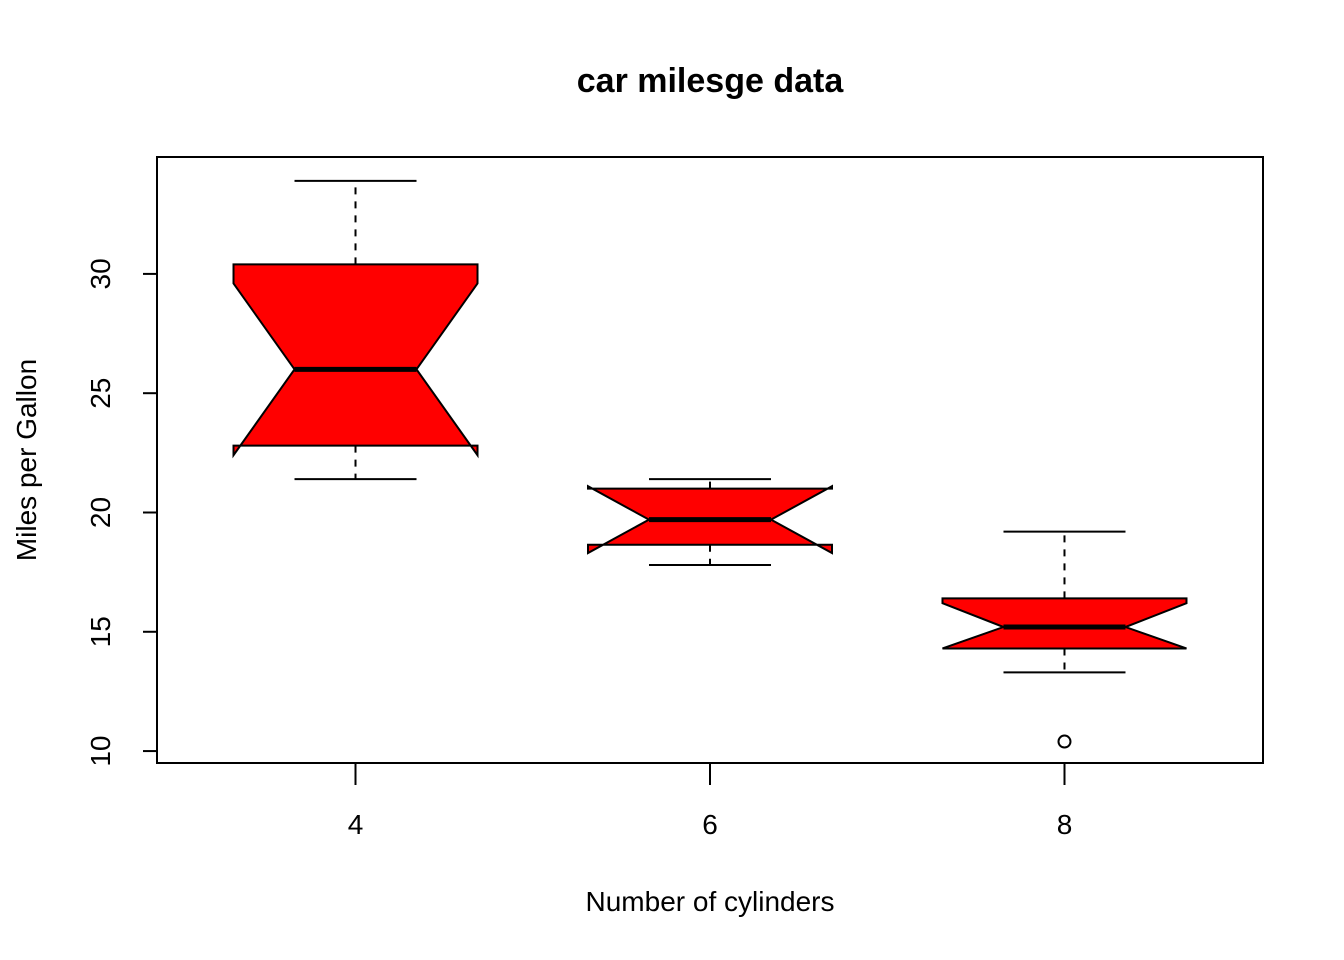 The image size is (1344, 960). I want to click on y-tick-label: 30, so click(100, 273).